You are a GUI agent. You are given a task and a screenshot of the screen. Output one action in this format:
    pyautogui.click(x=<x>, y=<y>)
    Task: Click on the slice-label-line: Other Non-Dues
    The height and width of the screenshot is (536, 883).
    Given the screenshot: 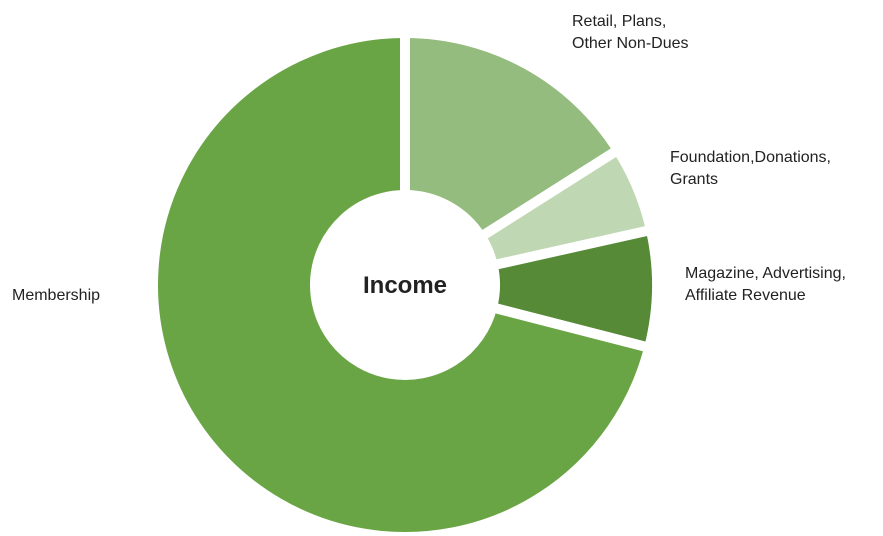 What is the action you would take?
    pyautogui.click(x=630, y=43)
    